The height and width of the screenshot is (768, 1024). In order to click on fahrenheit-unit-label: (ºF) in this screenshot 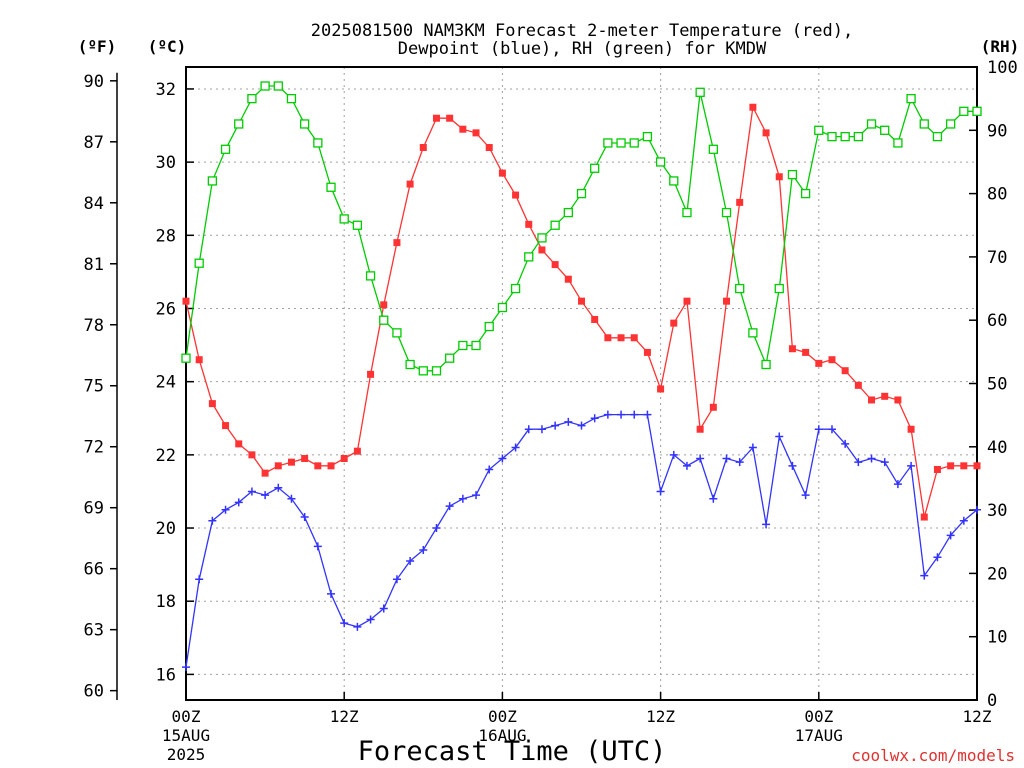, I will do `click(97, 46)`.